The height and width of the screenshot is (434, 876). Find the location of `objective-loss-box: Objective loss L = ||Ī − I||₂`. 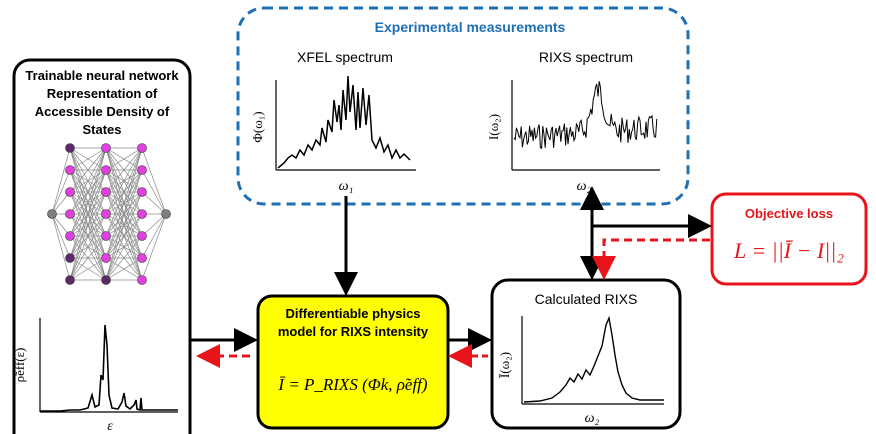

objective-loss-box: Objective loss L = ||Ī − I||₂ is located at coordinates (789, 239).